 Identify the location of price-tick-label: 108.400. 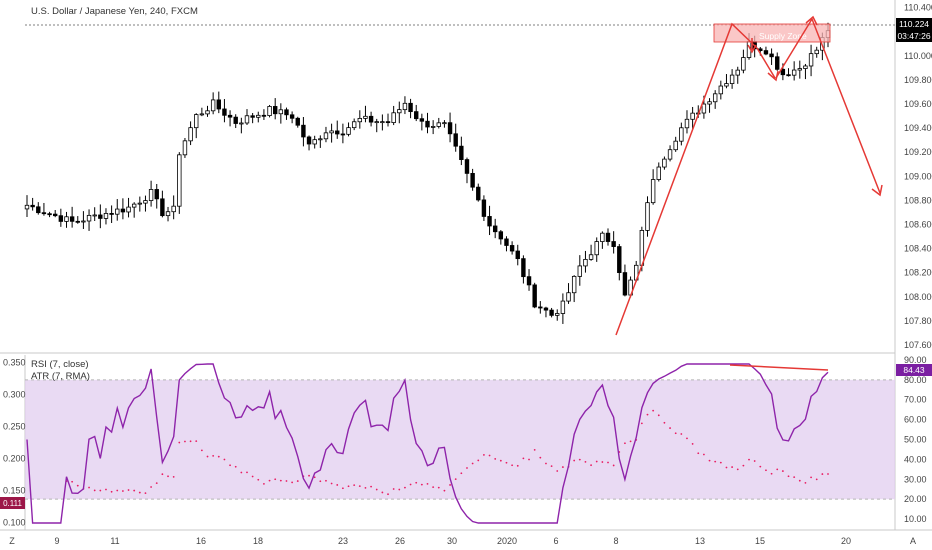
(918, 249).